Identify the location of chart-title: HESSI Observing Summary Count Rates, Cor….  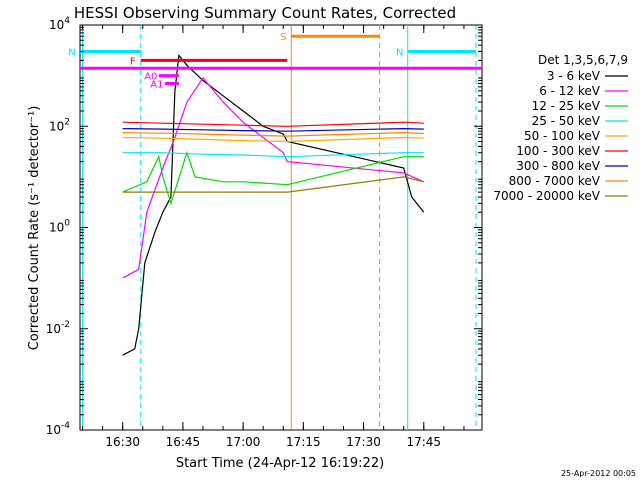
(265, 13).